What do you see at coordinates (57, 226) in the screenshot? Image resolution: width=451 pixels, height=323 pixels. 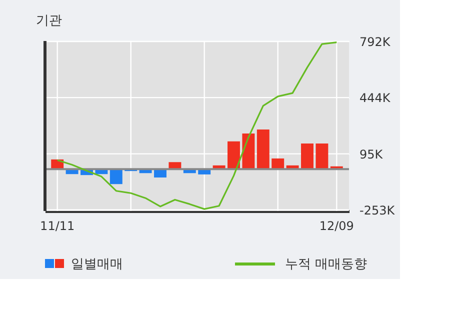 I see `x-tick-label: 11/11` at bounding box center [57, 226].